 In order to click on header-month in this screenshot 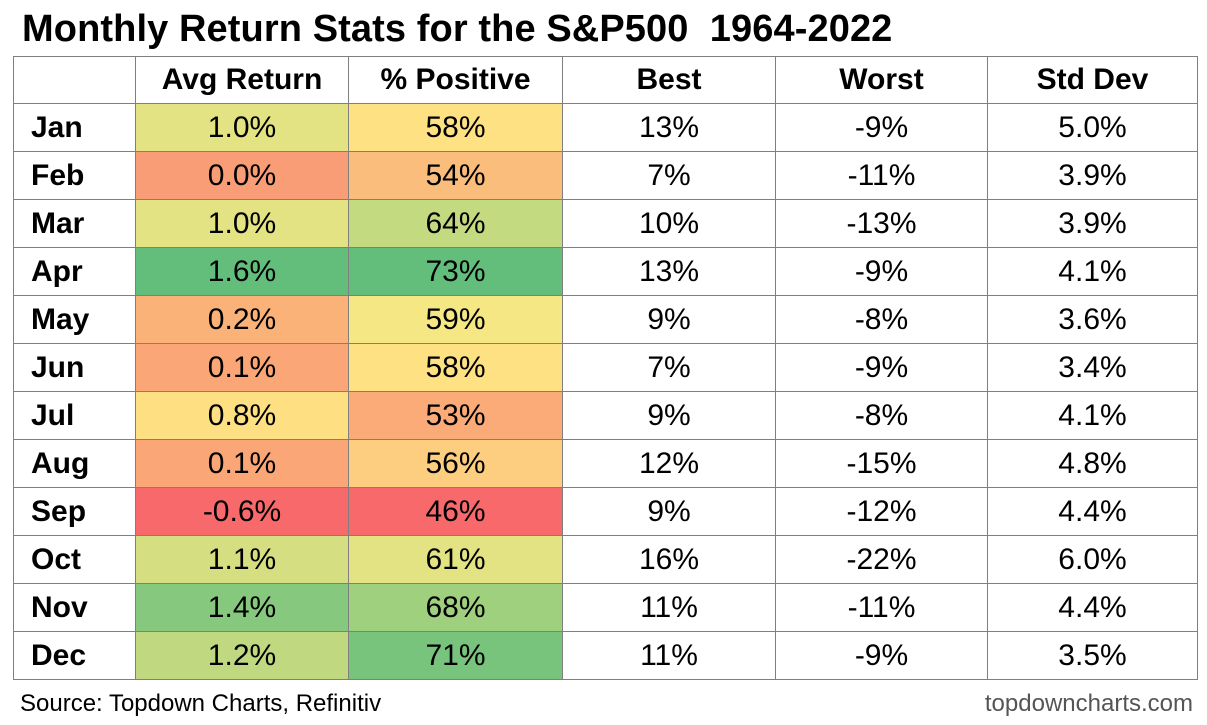, I will do `click(74, 80)`.